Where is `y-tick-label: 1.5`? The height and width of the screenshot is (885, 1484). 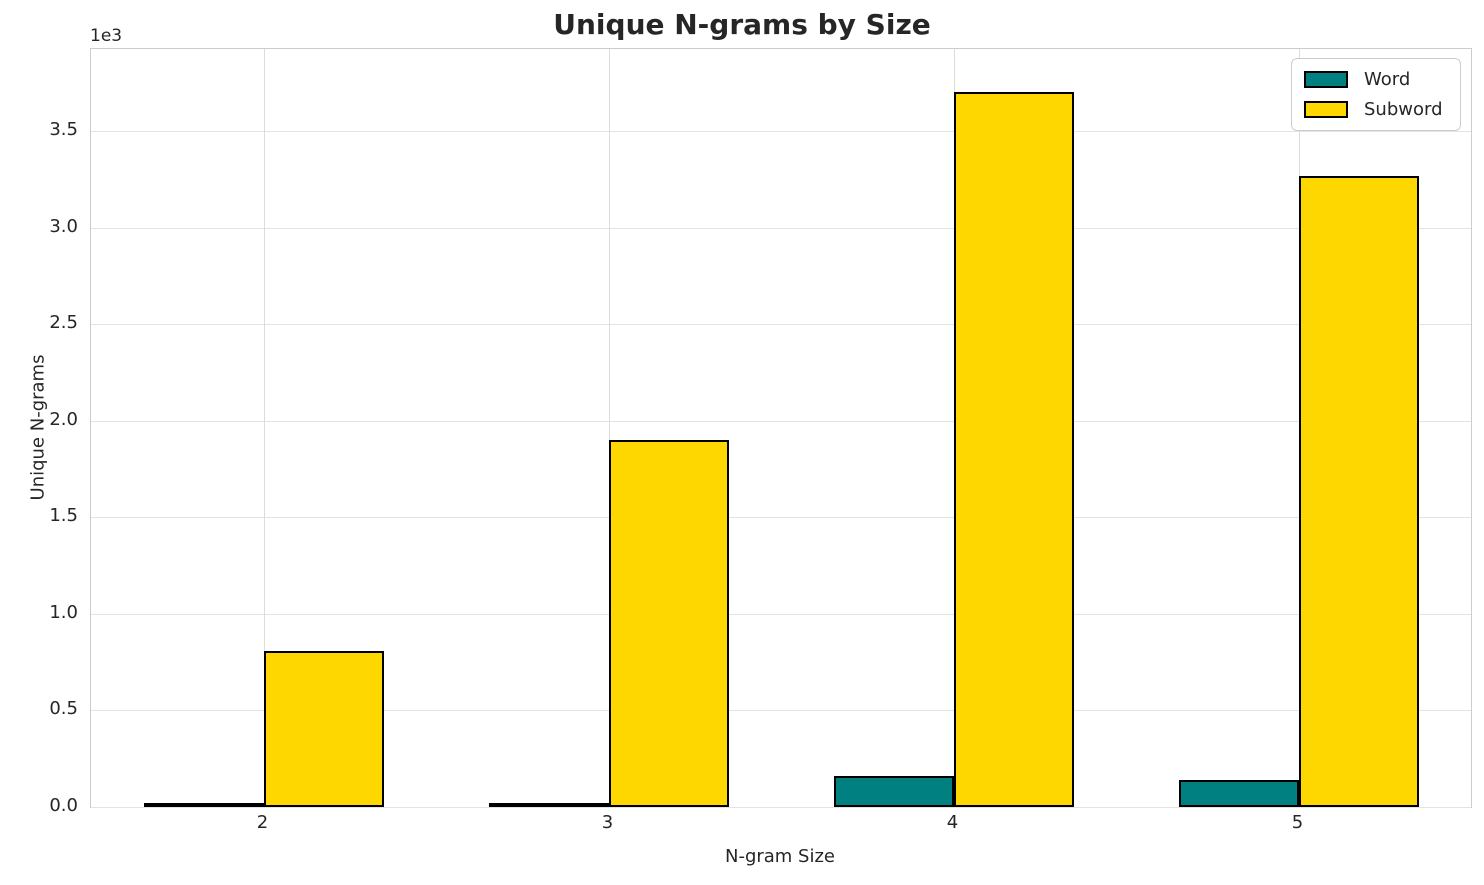 y-tick-label: 1.5 is located at coordinates (63, 516).